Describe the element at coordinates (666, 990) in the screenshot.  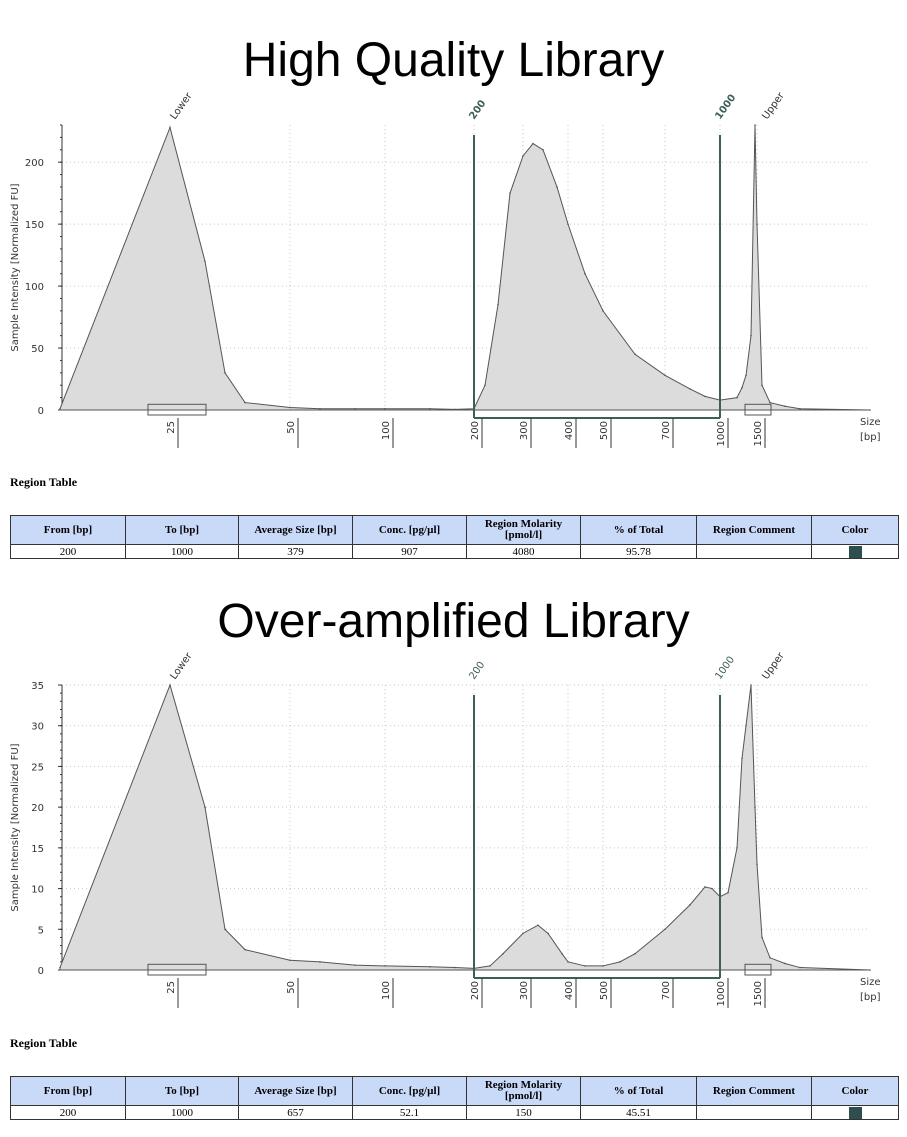
I see `x-tick-label: 700` at that location.